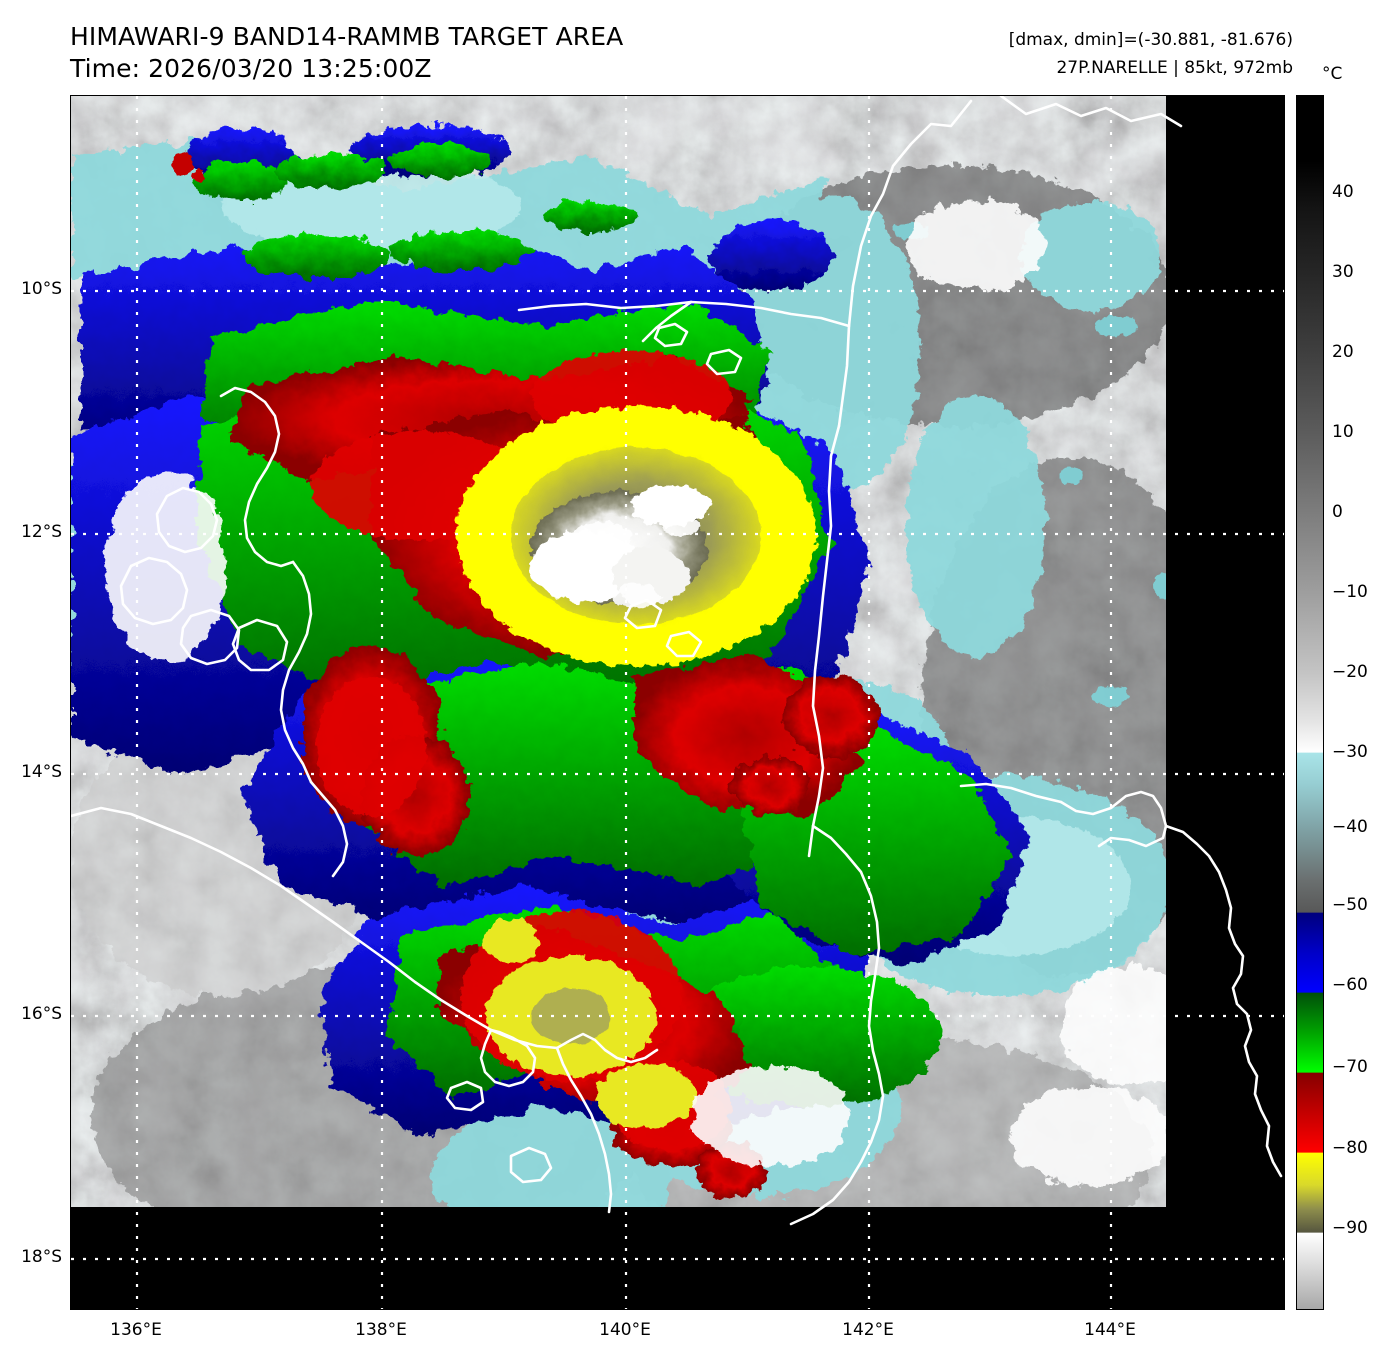 This screenshot has height=1359, width=1388. What do you see at coordinates (1174, 68) in the screenshot?
I see `storm-info-label: 27P.NARELLE | 85kt, 972mb` at bounding box center [1174, 68].